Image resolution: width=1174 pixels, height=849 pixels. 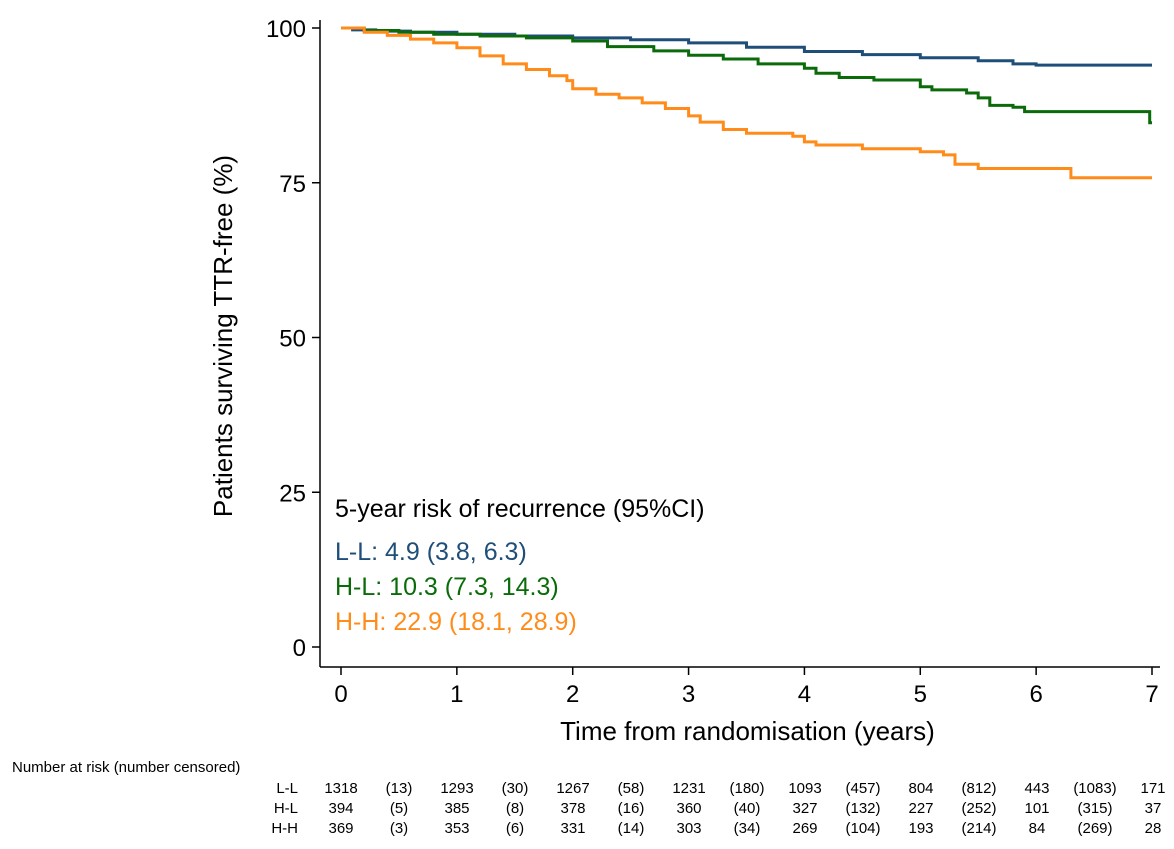 I want to click on risk-cell: 327, so click(x=804, y=808).